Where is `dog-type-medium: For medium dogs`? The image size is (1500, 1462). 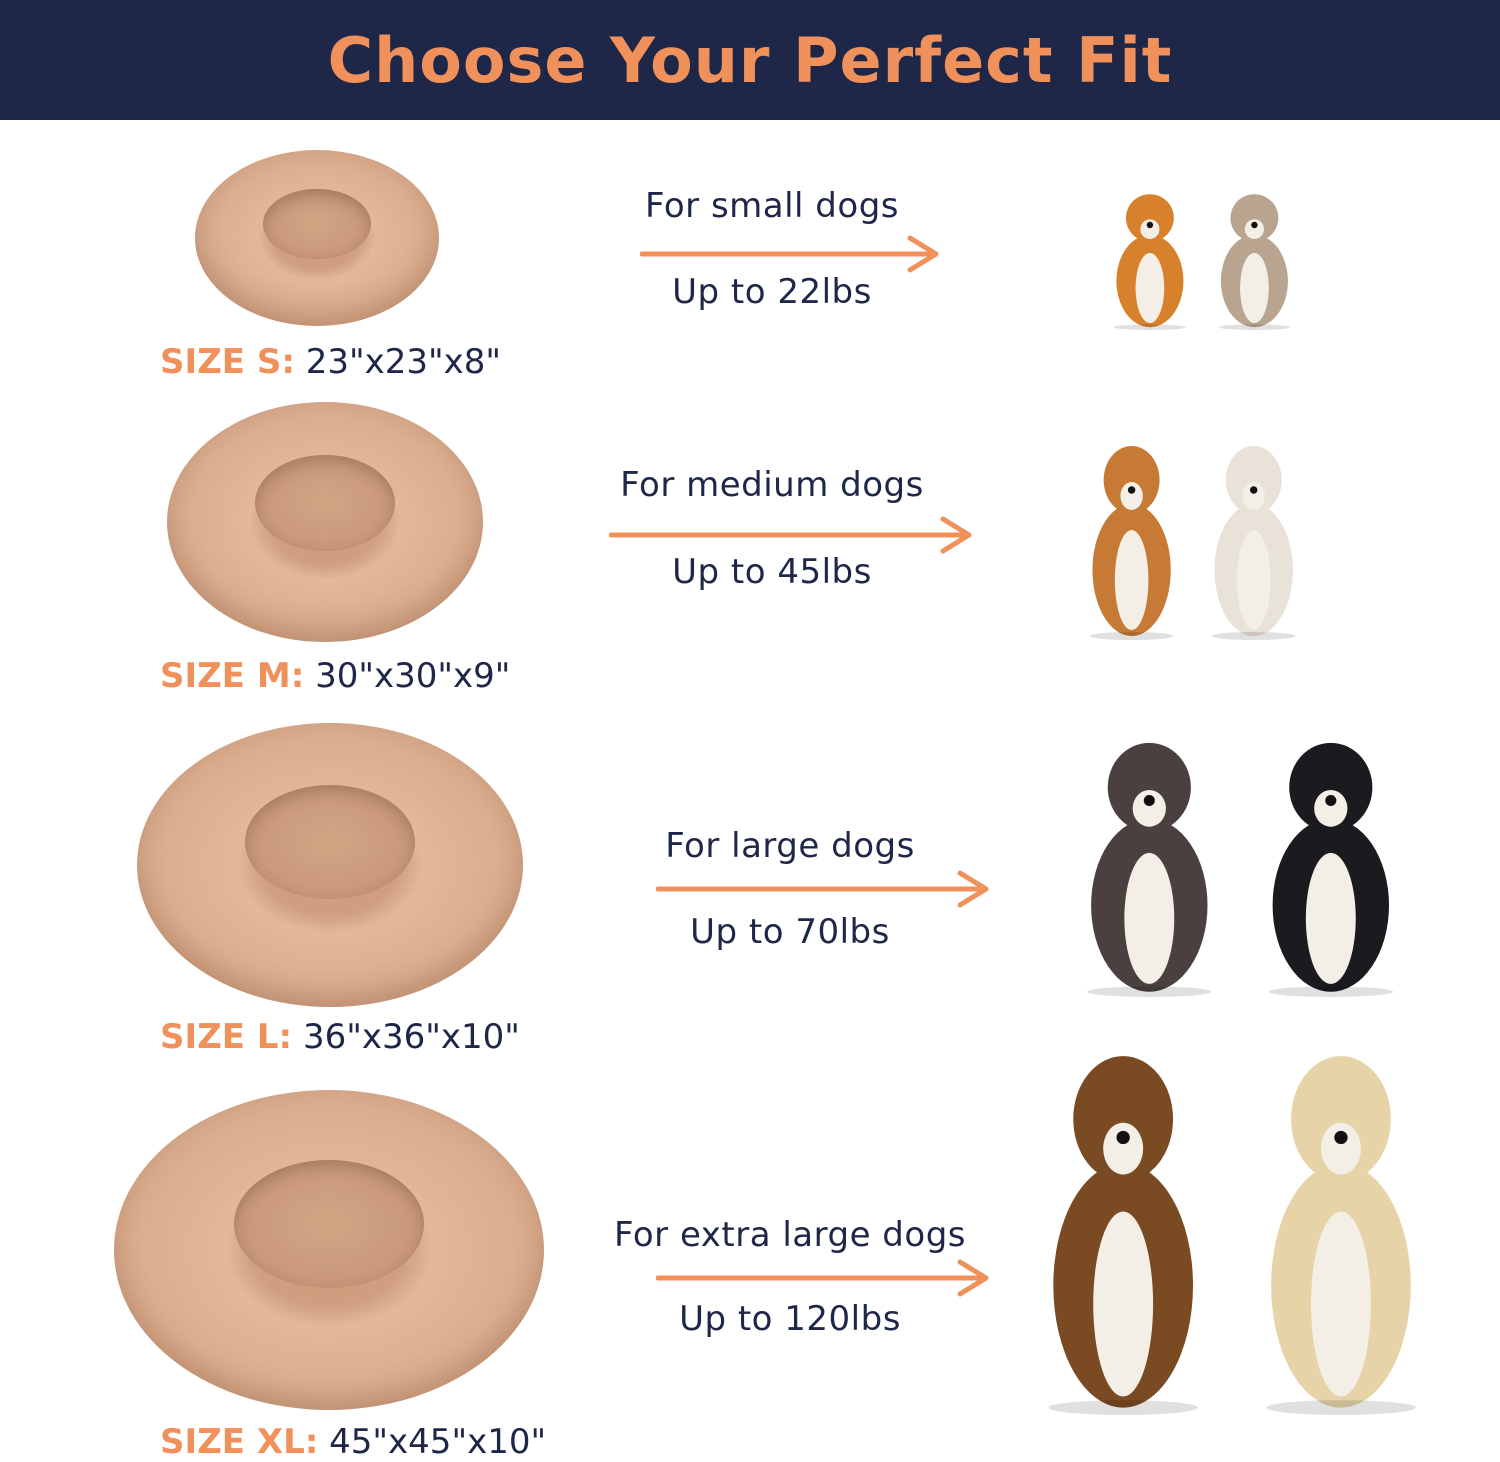
dog-type-medium: For medium dogs is located at coordinates (772, 485).